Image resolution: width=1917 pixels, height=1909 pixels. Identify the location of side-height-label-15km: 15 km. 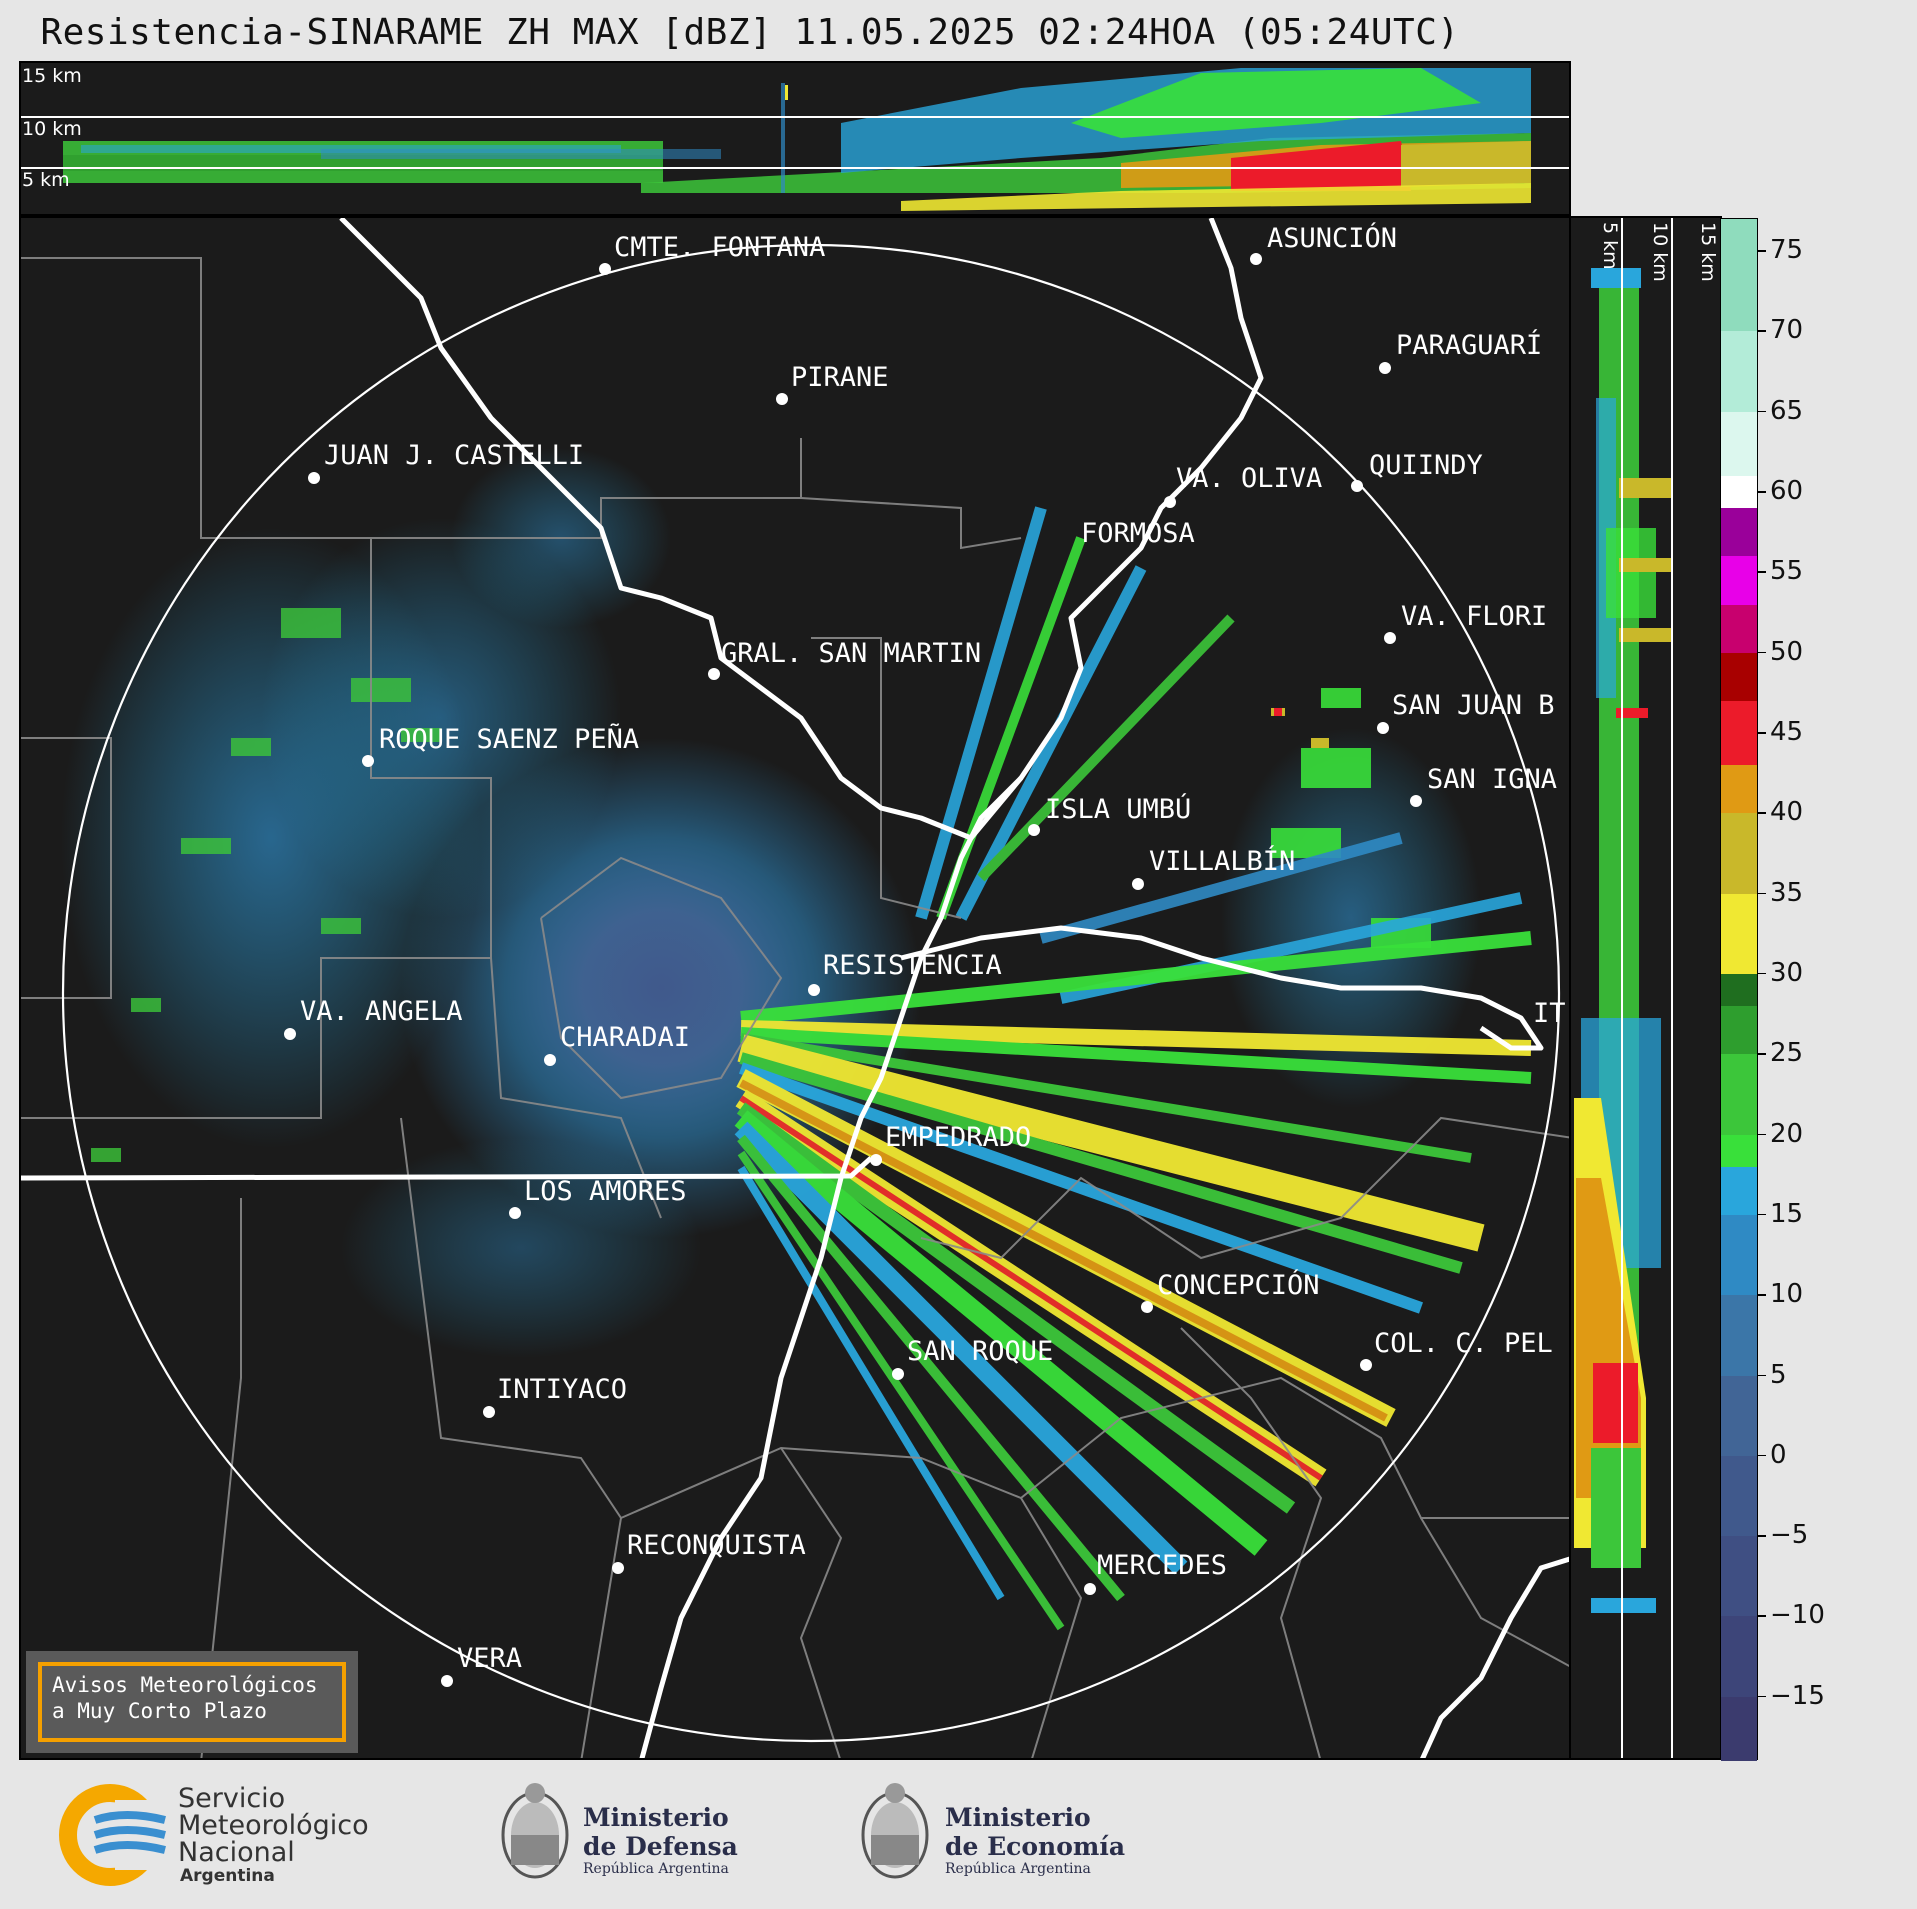
(1708, 252).